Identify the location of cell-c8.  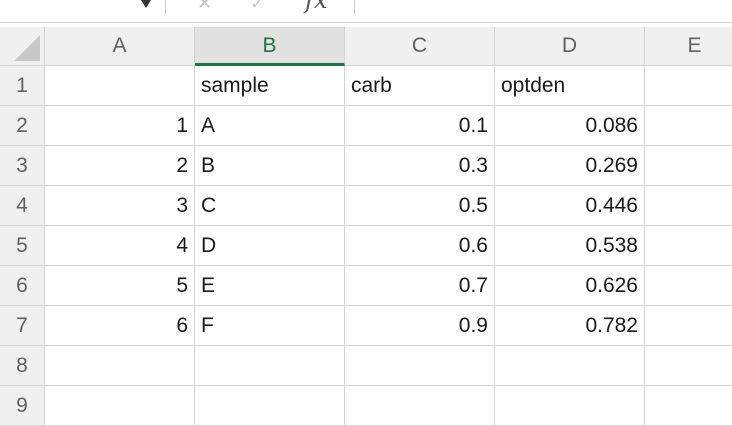
(420, 366).